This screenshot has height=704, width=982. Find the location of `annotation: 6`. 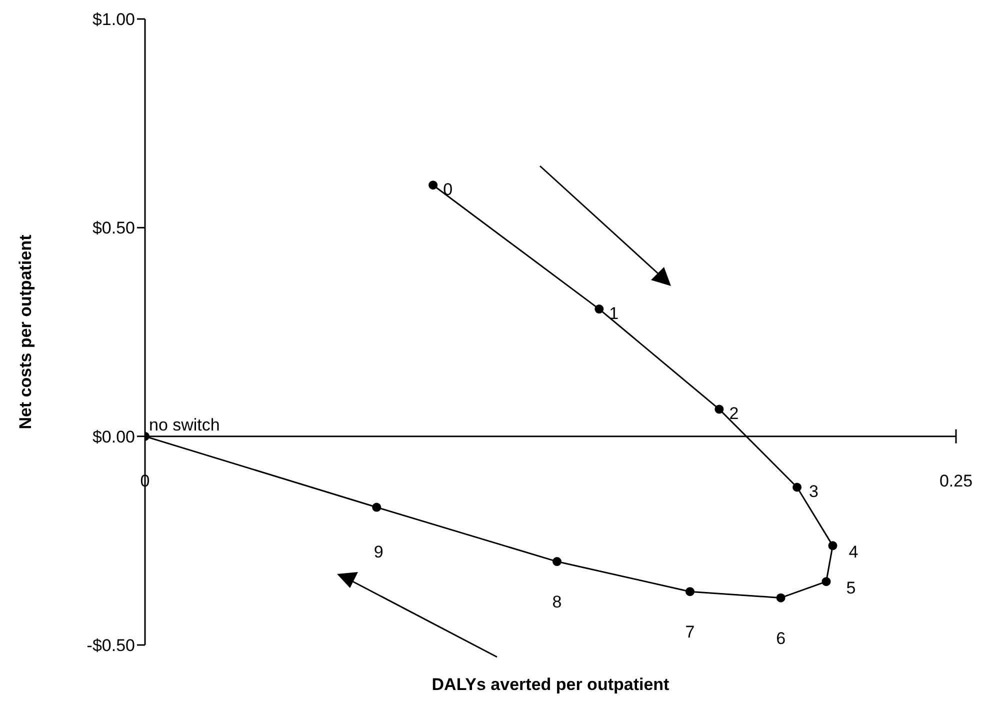

annotation: 6 is located at coordinates (781, 638).